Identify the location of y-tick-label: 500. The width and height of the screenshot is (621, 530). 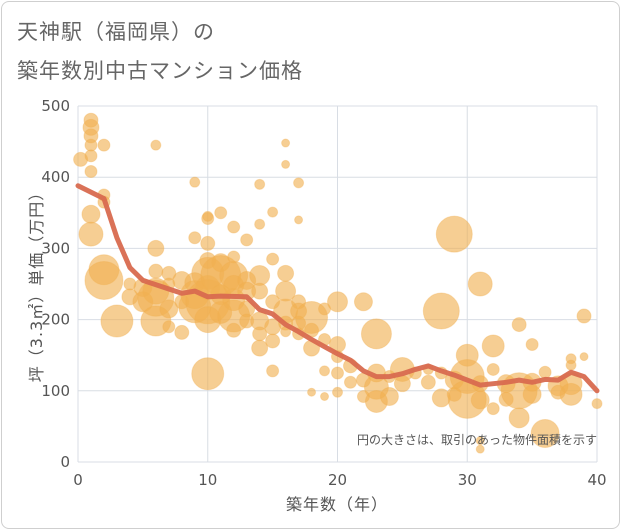
(55, 106).